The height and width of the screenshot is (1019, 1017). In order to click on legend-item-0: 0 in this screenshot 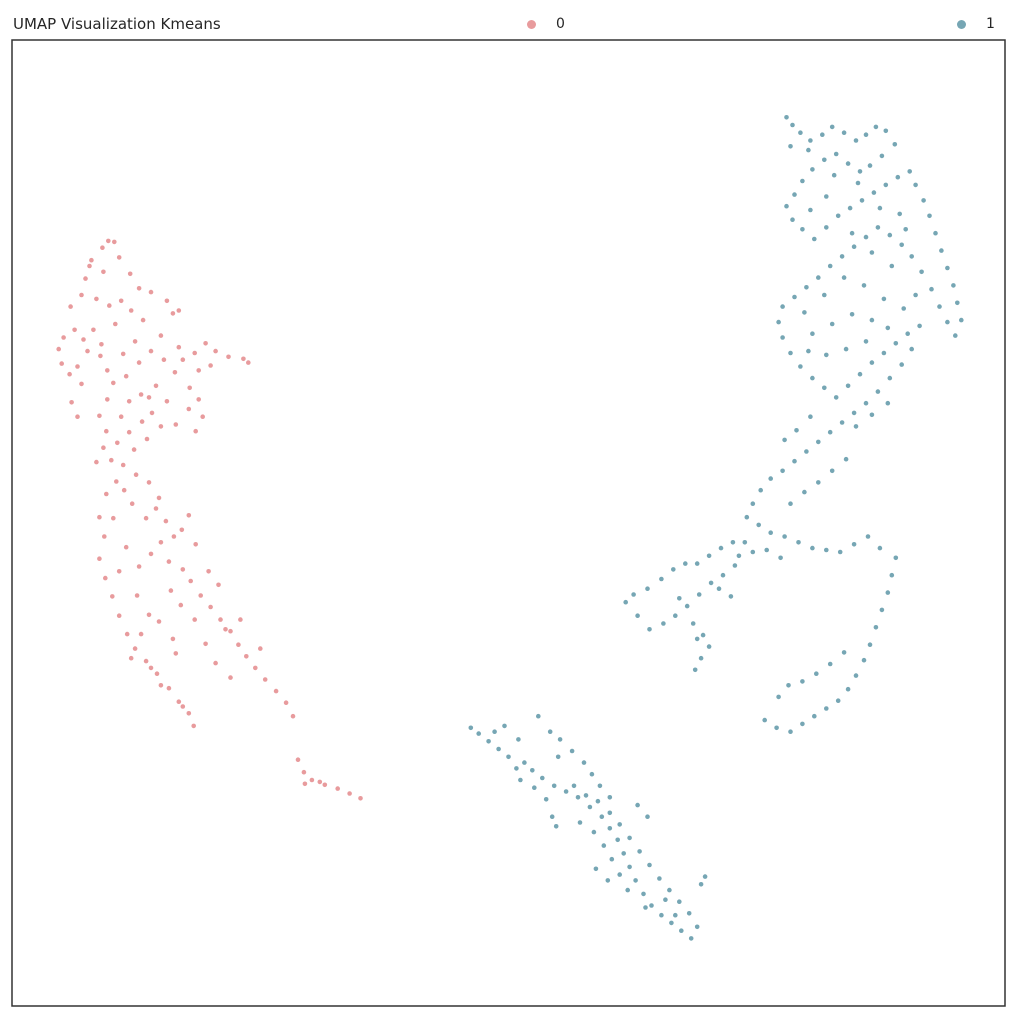, I will do `click(546, 24)`.